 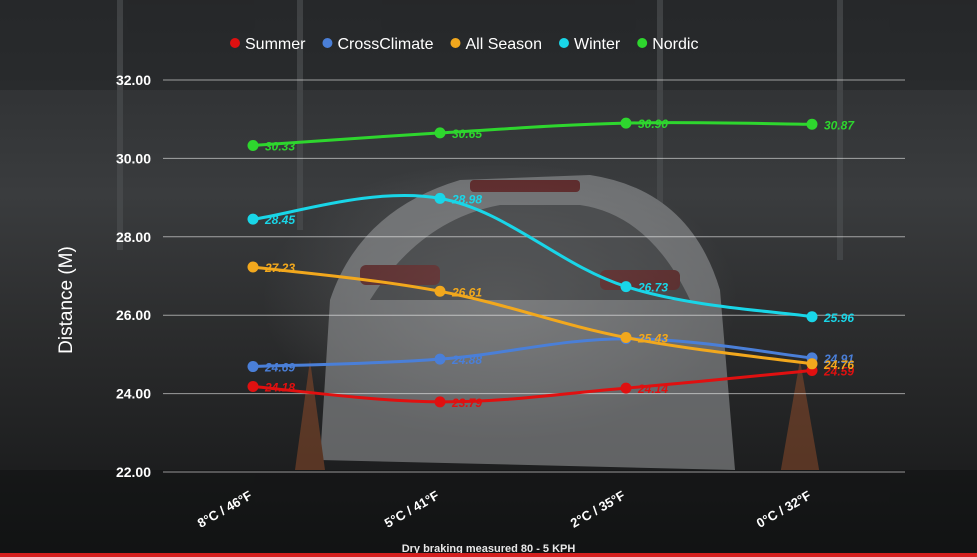 I want to click on legend-marker-all-season, so click(x=455, y=43).